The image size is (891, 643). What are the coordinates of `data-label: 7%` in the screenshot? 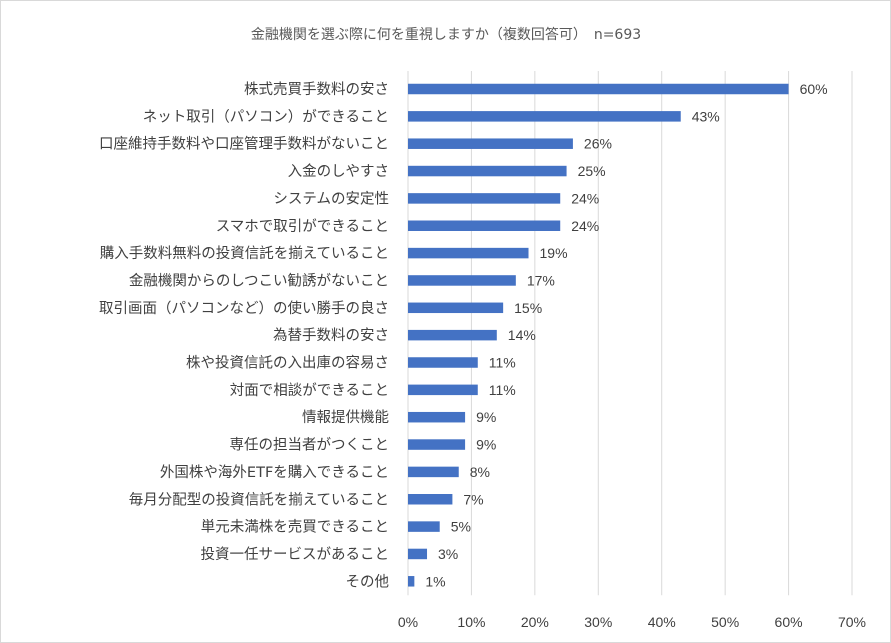 It's located at (473, 499).